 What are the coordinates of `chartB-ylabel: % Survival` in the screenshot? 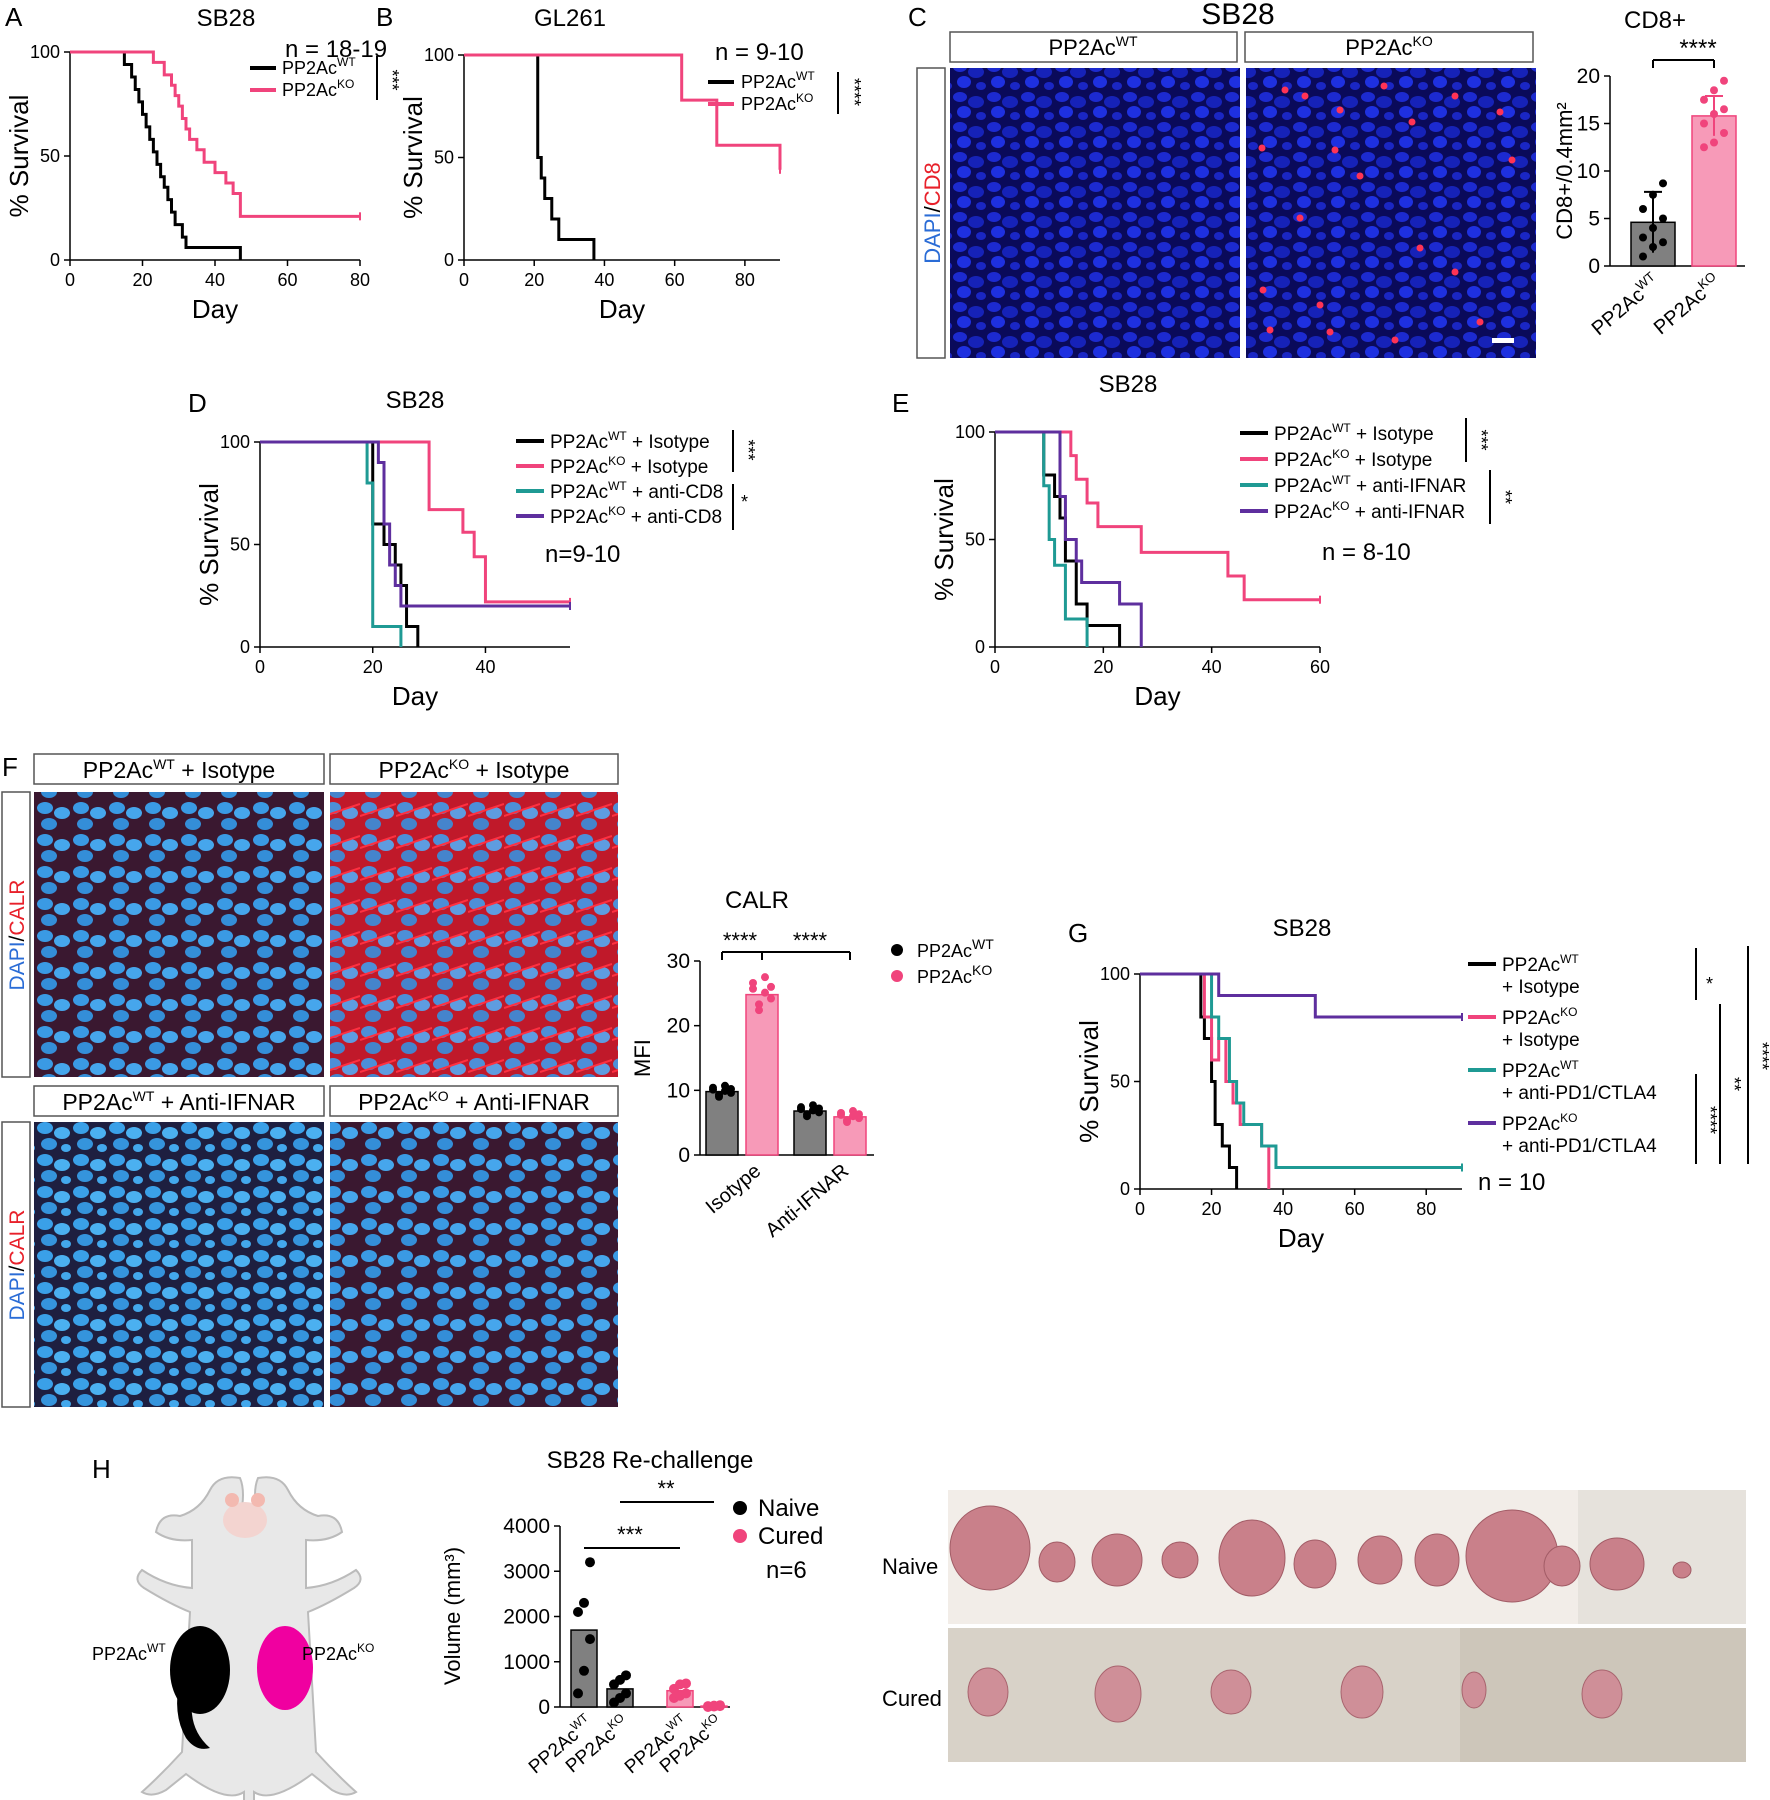 It's located at (413, 157).